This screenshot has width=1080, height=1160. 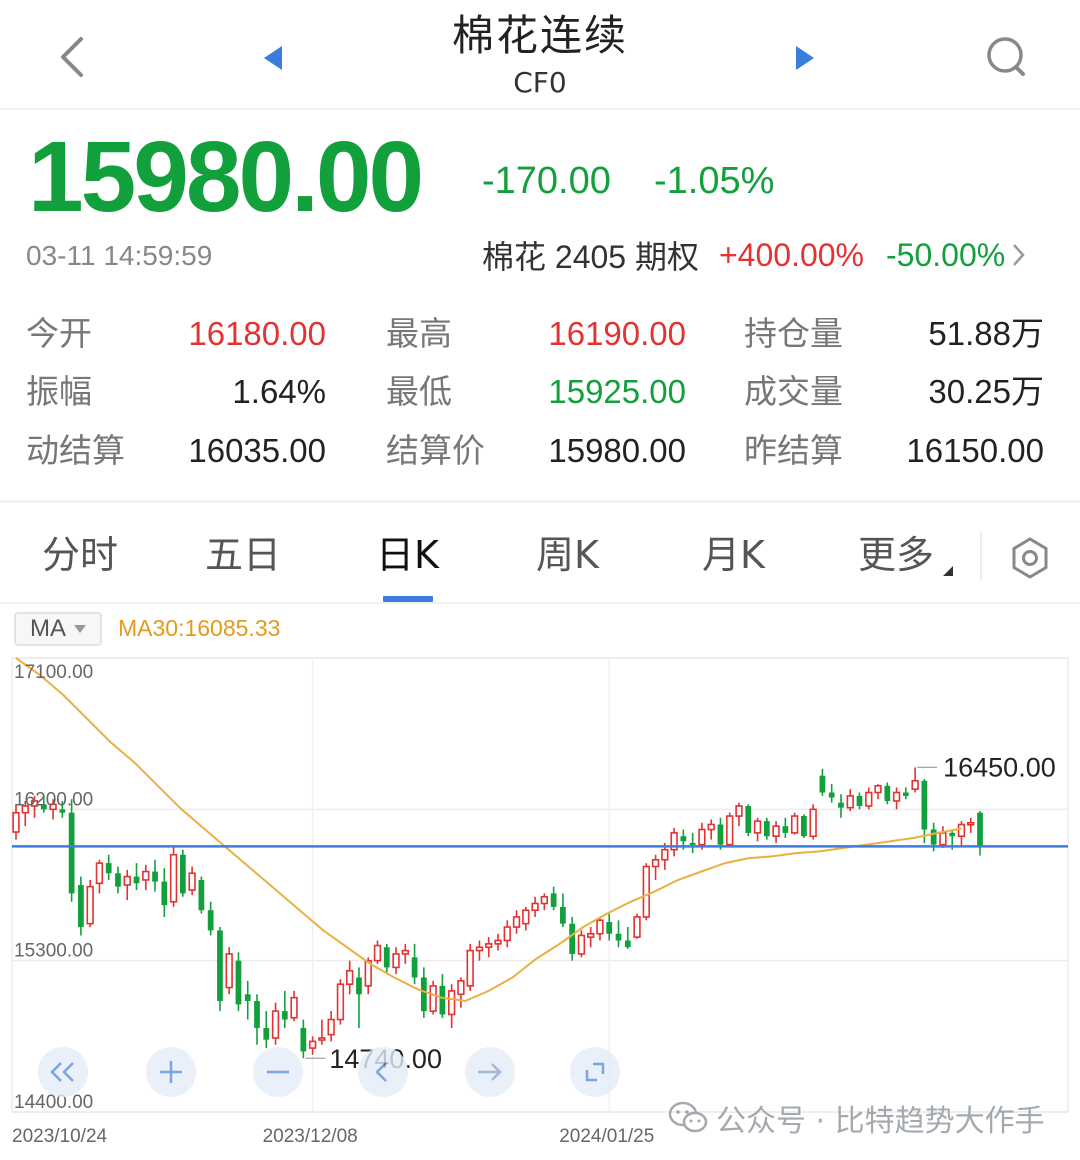 What do you see at coordinates (310, 1136) in the screenshot?
I see `x-tick-label: 2023/12/08` at bounding box center [310, 1136].